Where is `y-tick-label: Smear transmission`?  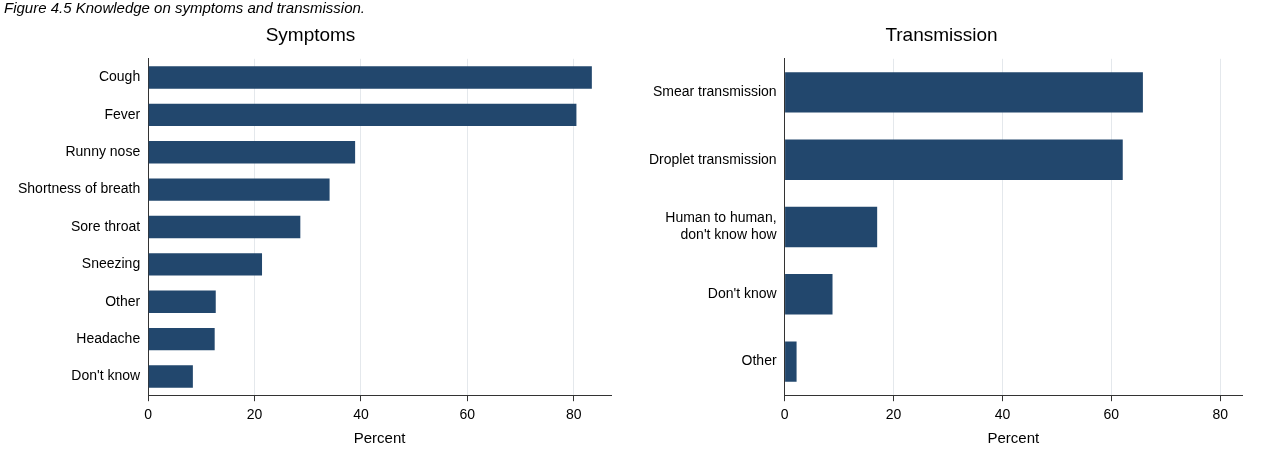 y-tick-label: Smear transmission is located at coordinates (714, 91).